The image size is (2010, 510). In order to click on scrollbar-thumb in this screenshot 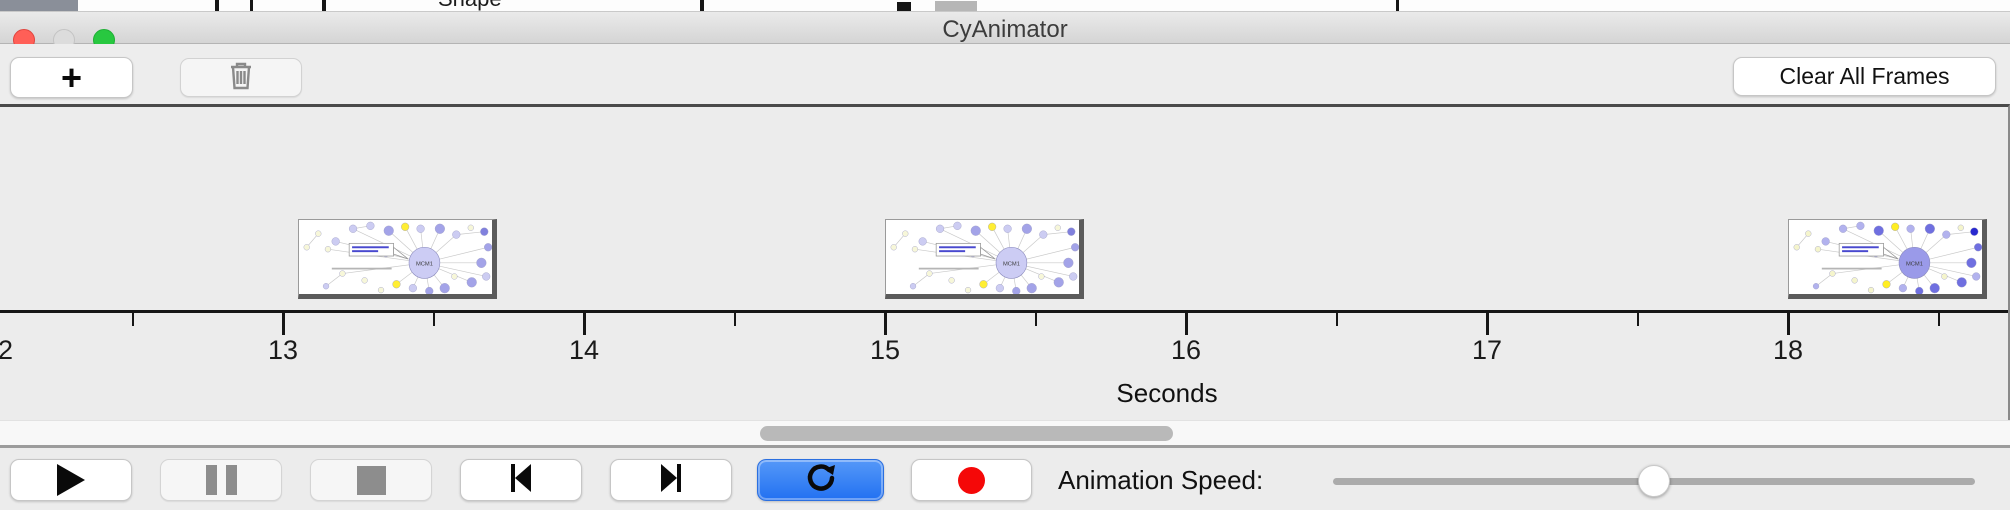, I will do `click(966, 433)`.